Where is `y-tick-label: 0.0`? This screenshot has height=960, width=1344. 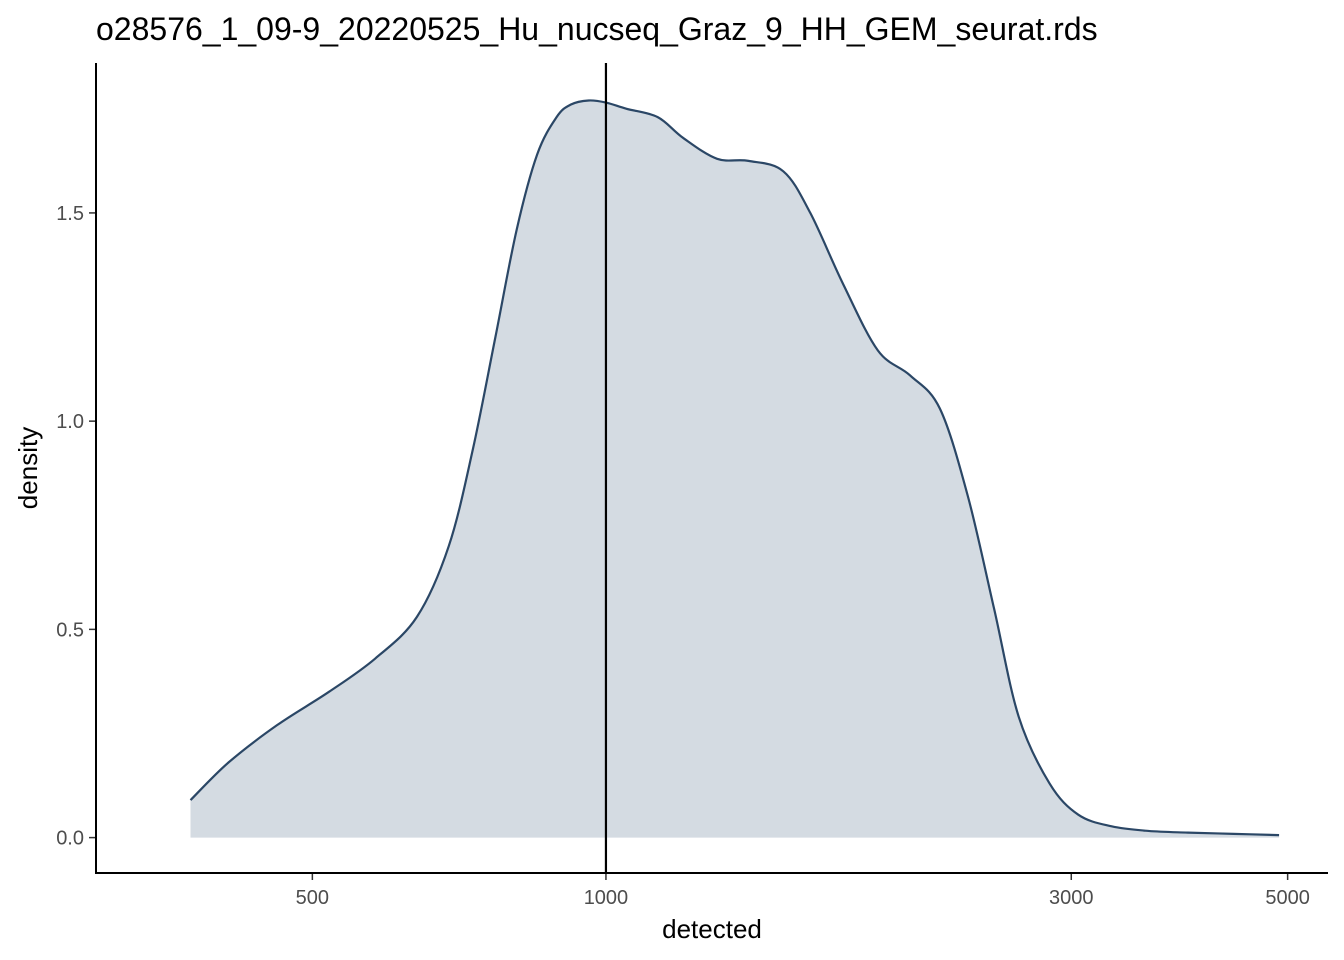
y-tick-label: 0.0 is located at coordinates (70, 839).